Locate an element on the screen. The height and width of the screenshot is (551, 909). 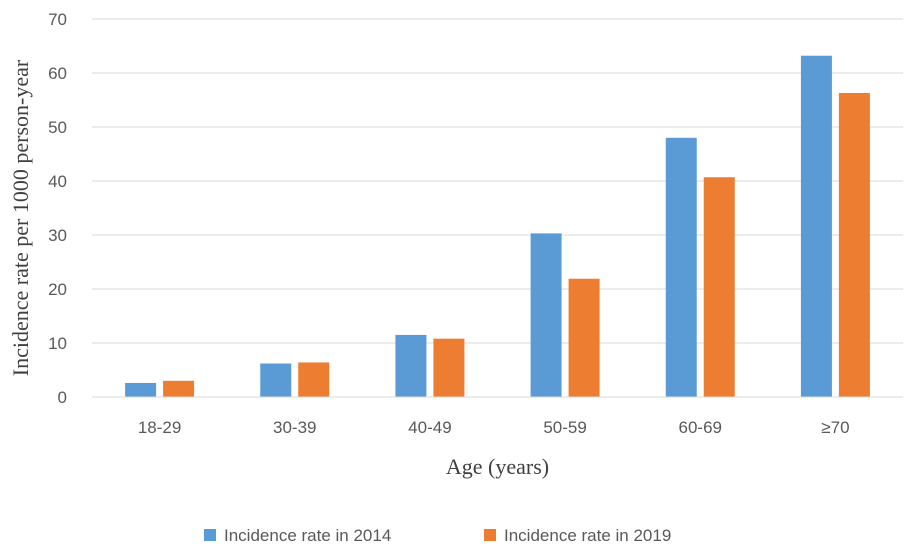
y-tick-label: 10 is located at coordinates (57, 343).